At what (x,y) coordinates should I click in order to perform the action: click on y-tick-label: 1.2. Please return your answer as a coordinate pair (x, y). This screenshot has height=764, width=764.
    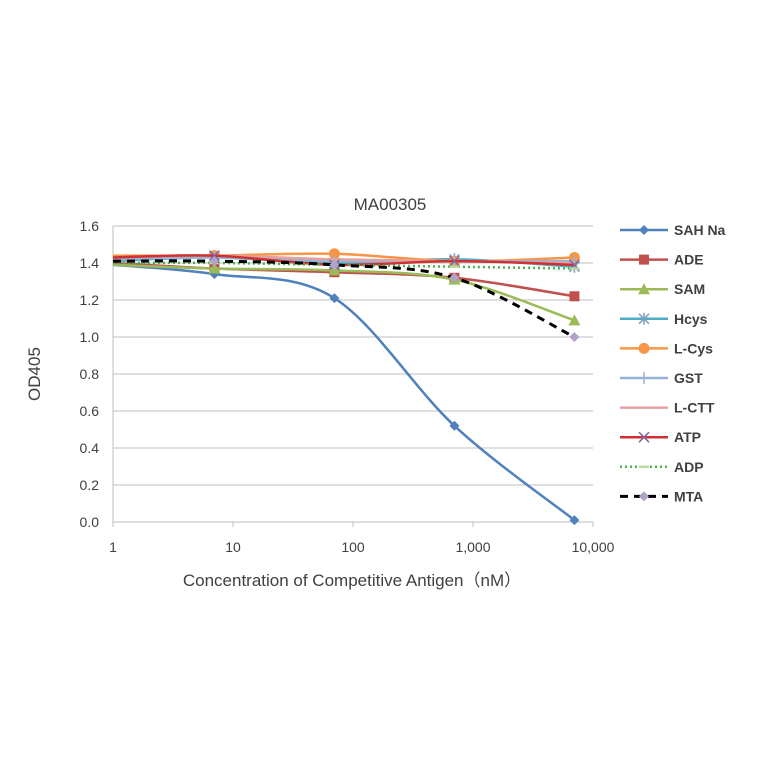
    Looking at the image, I should click on (90, 300).